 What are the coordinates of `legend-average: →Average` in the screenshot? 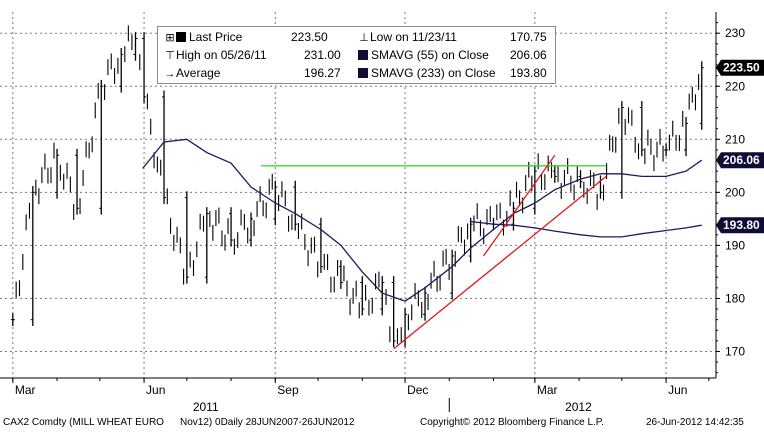 It's located at (192, 73).